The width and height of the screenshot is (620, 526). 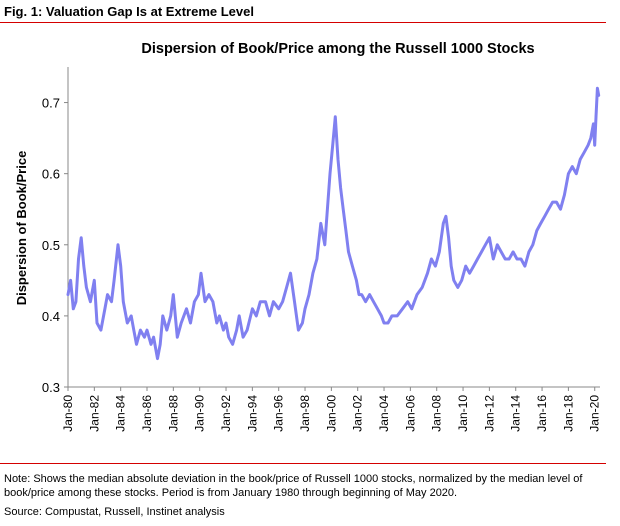 I want to click on y-ticks: 0.3 0.4 0.5 0.6 0.7, so click(x=55, y=245).